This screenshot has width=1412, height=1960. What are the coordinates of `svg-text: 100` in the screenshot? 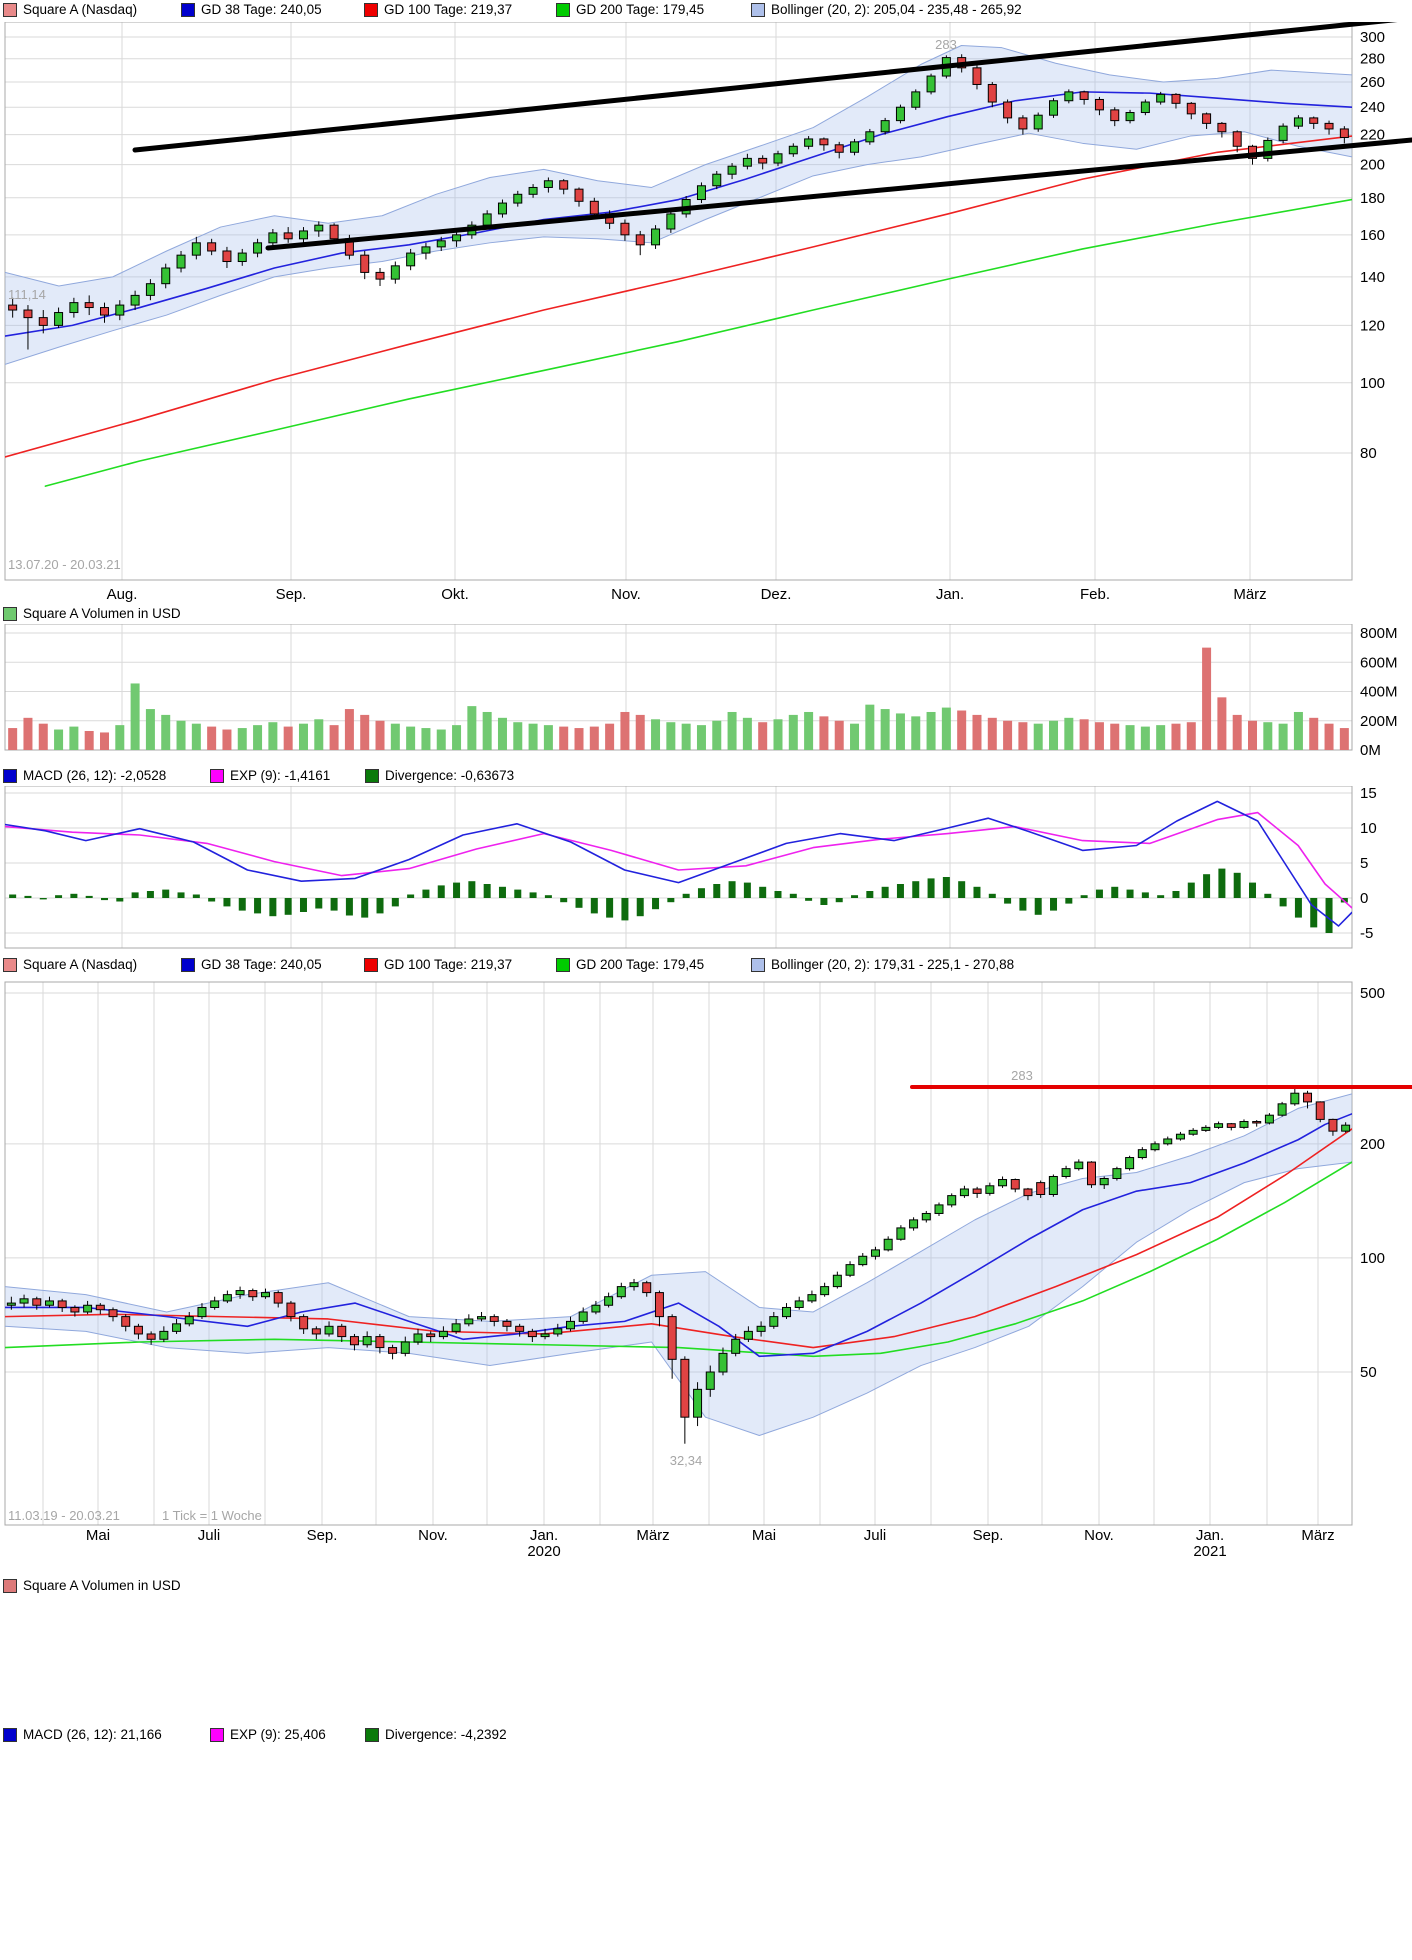 It's located at (1372, 1258).